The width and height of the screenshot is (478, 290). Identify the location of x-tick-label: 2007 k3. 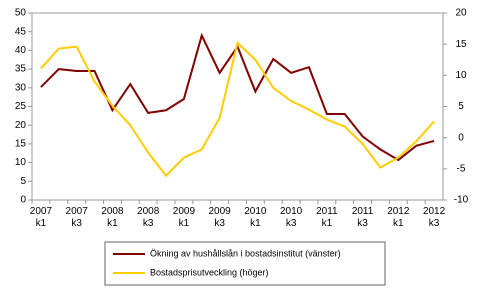
(76, 217).